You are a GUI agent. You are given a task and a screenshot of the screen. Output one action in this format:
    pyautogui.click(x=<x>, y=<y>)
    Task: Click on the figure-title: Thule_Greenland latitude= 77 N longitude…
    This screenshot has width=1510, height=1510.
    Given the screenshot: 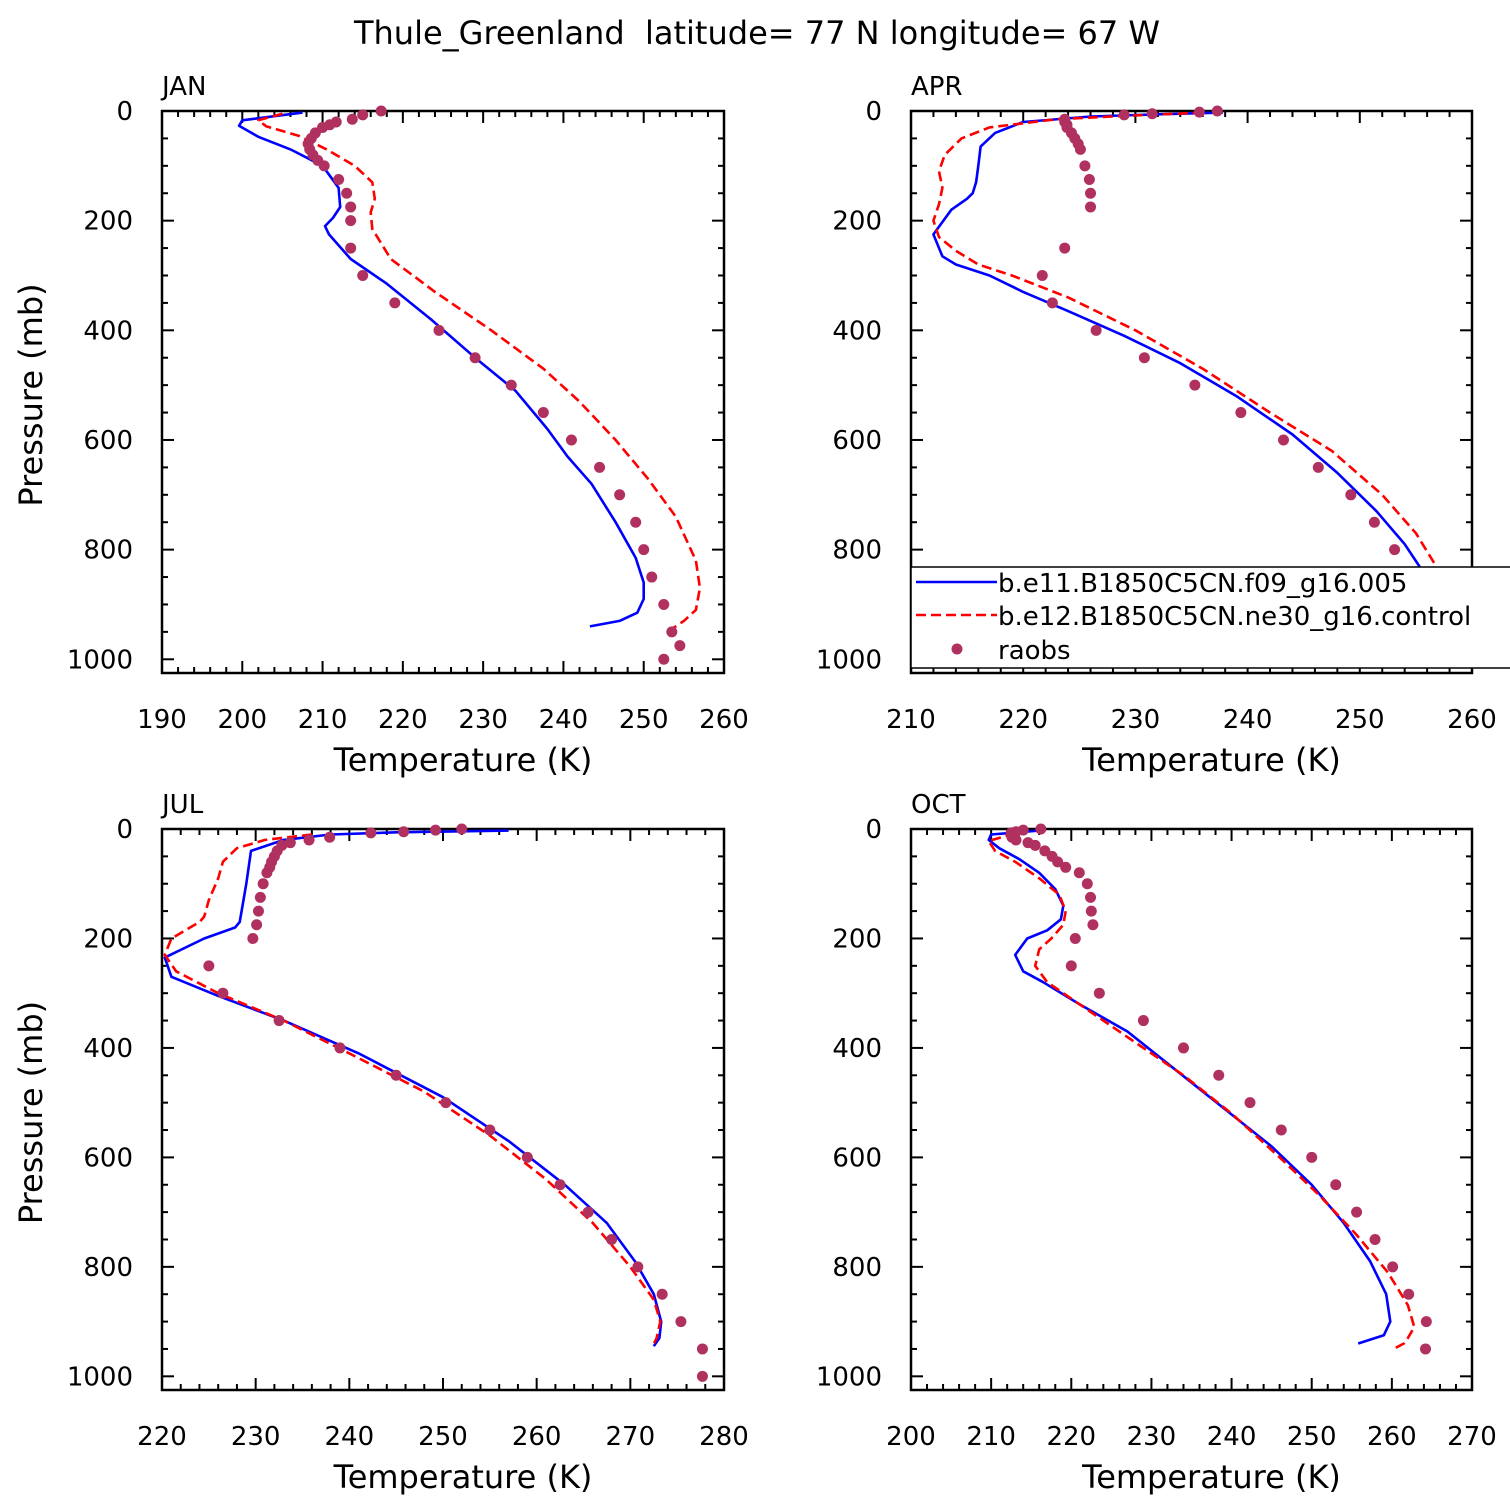 What is the action you would take?
    pyautogui.click(x=756, y=33)
    